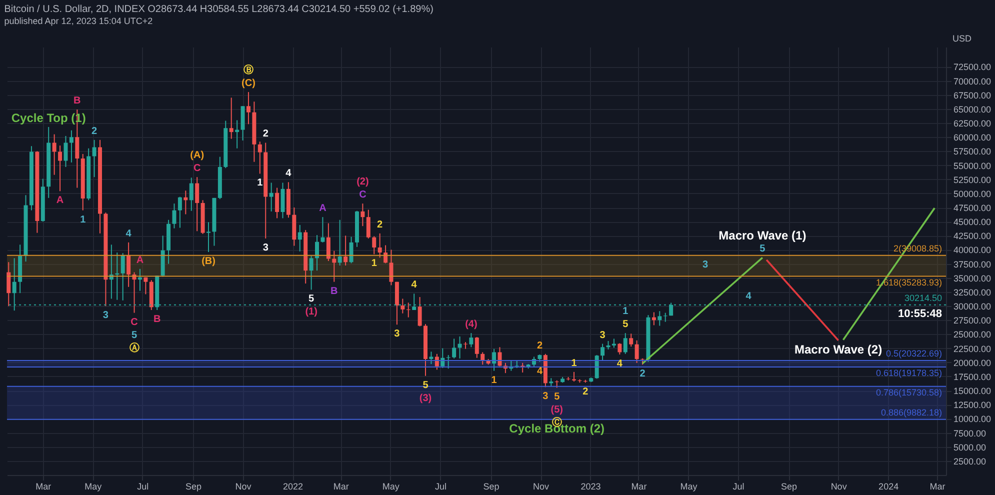 Image resolution: width=995 pixels, height=495 pixels. Describe the element at coordinates (973, 405) in the screenshot. I see `y-tick-label: 12500.00` at that location.